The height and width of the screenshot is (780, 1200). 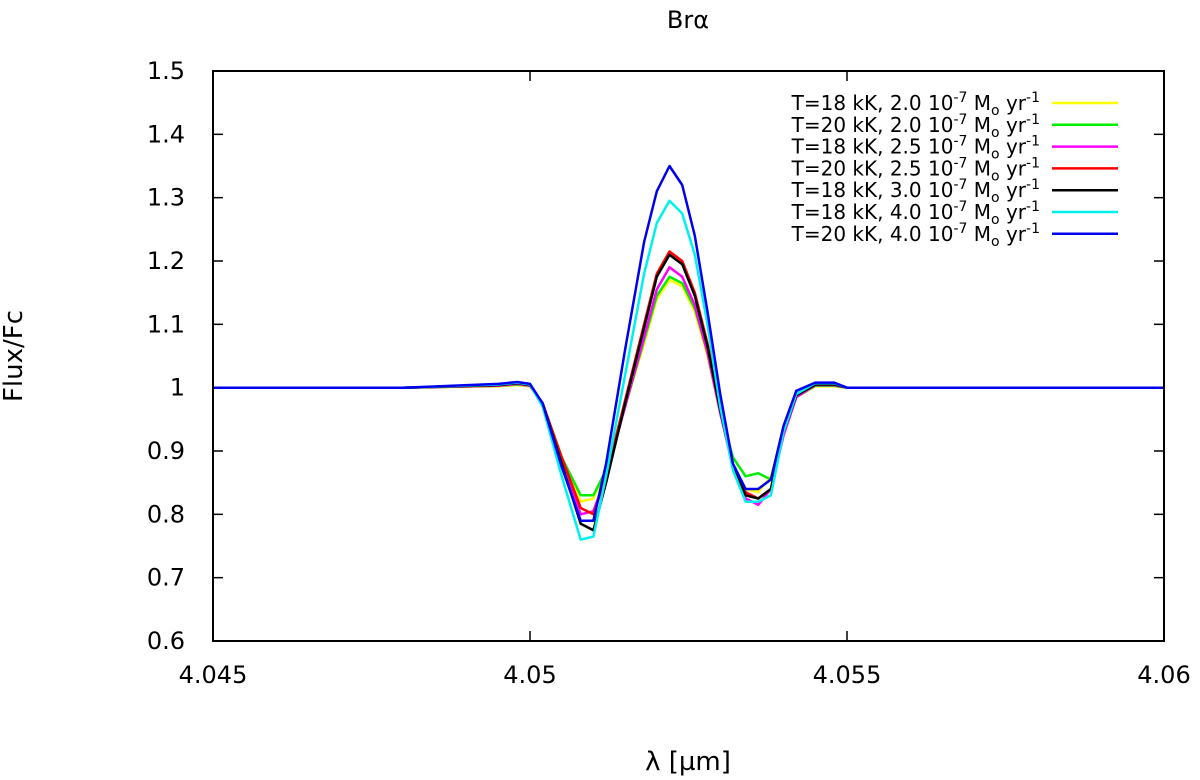 I want to click on y-tick-label: 1.5, so click(x=166, y=71).